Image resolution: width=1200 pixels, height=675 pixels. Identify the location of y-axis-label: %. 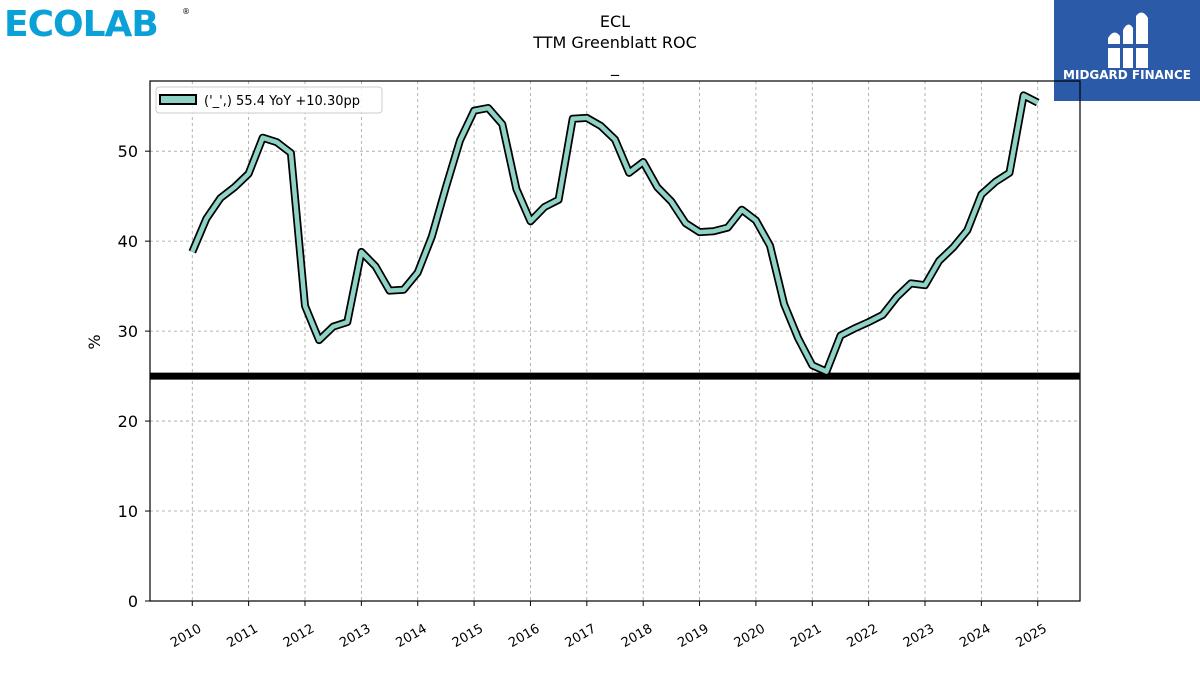
(94, 341).